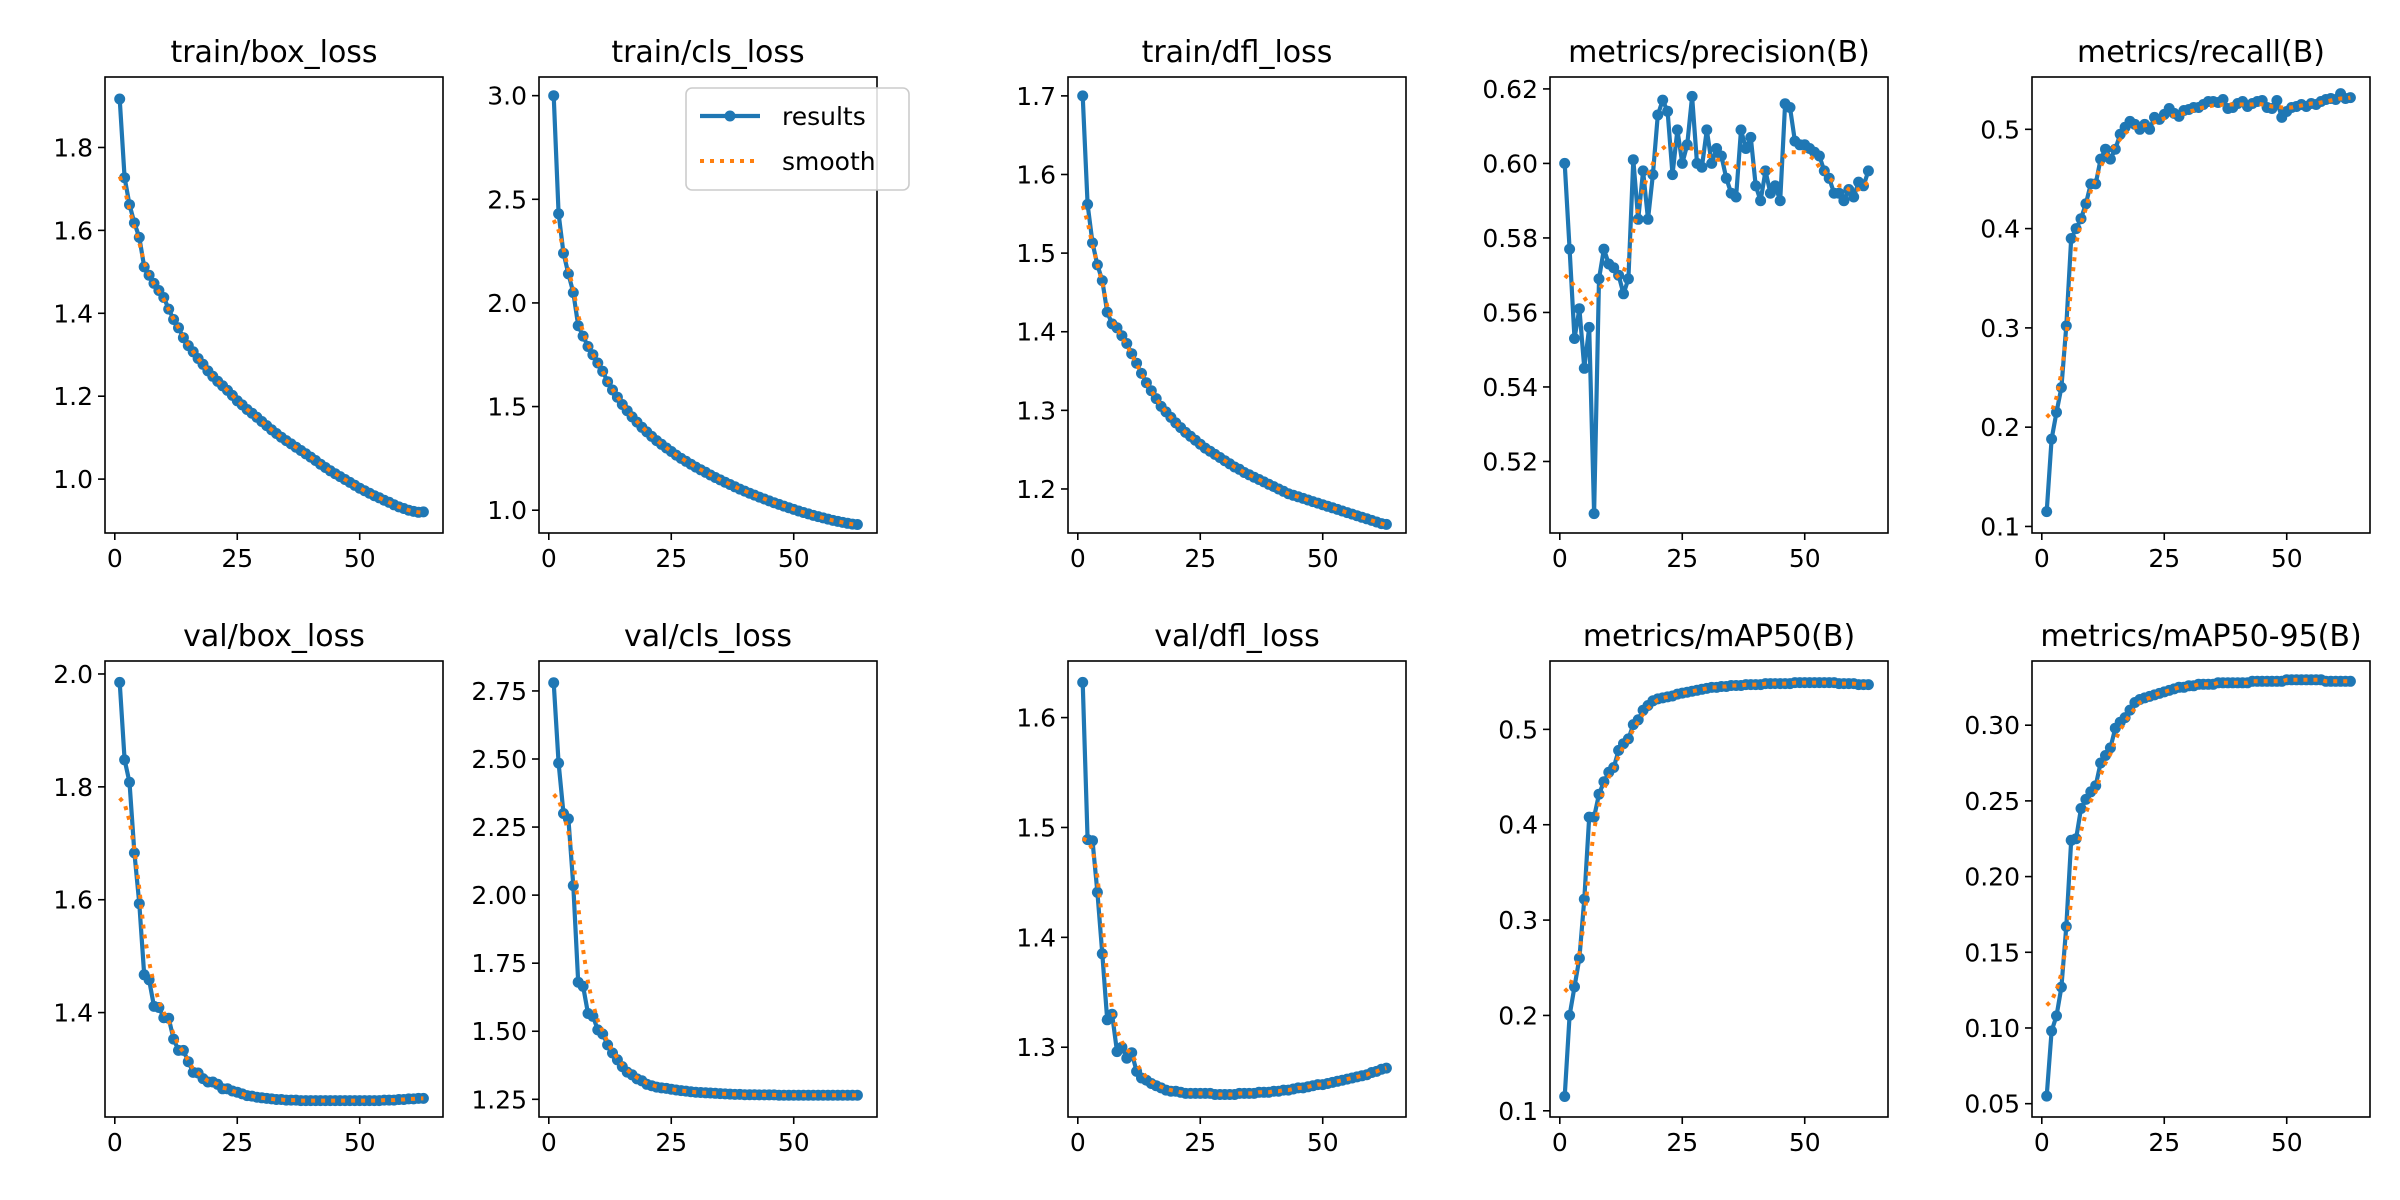  Describe the element at coordinates (829, 161) in the screenshot. I see `legend-label-smooth: smooth` at that location.